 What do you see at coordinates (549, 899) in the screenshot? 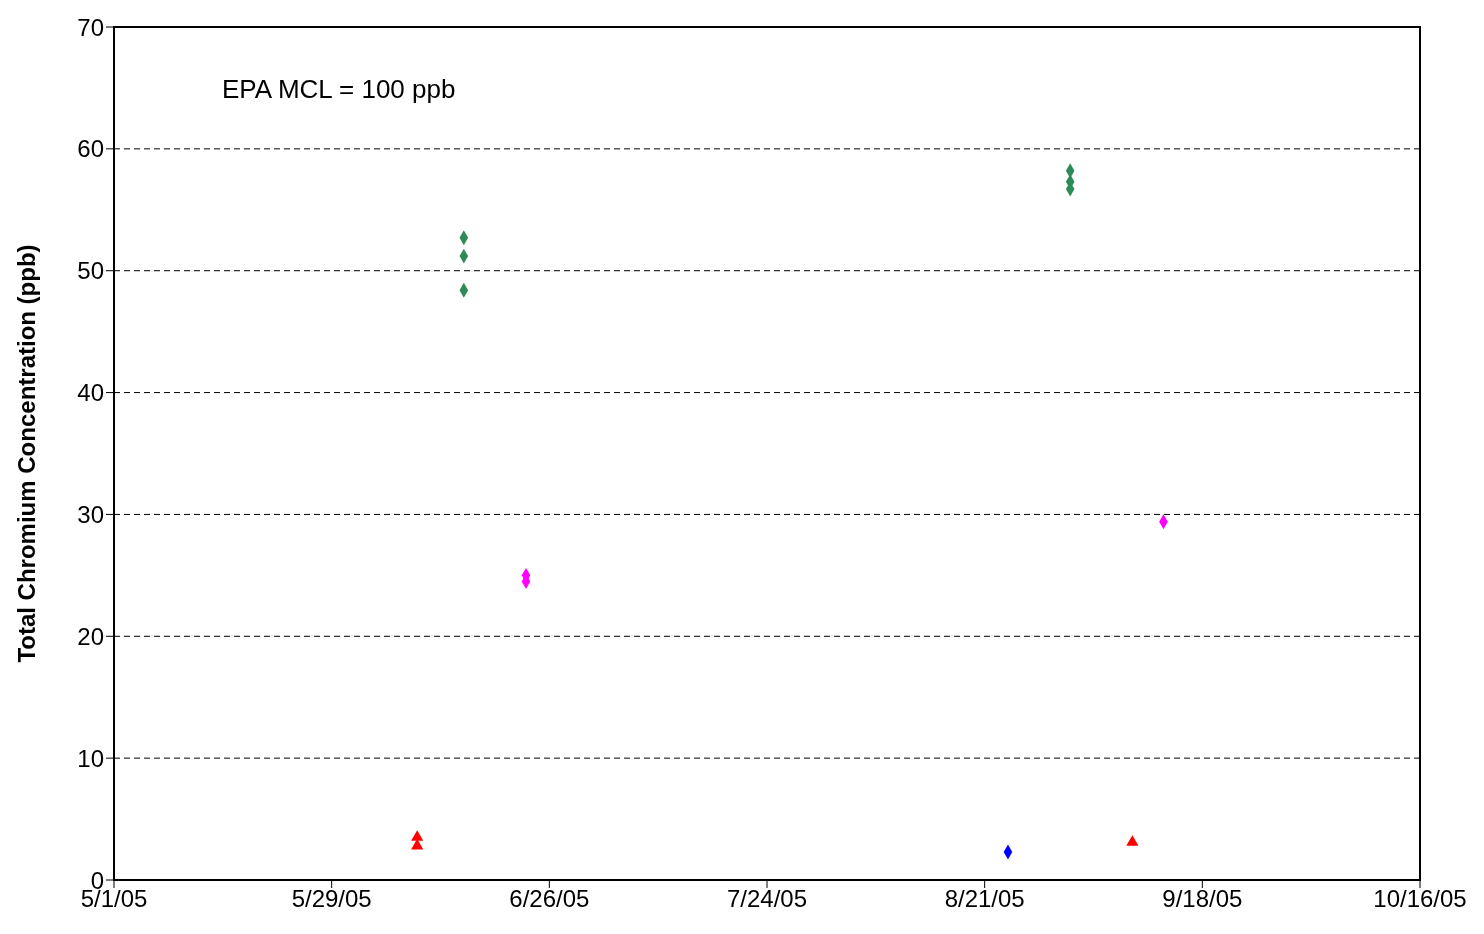
I see `x-tick-label: 6/26/05` at bounding box center [549, 899].